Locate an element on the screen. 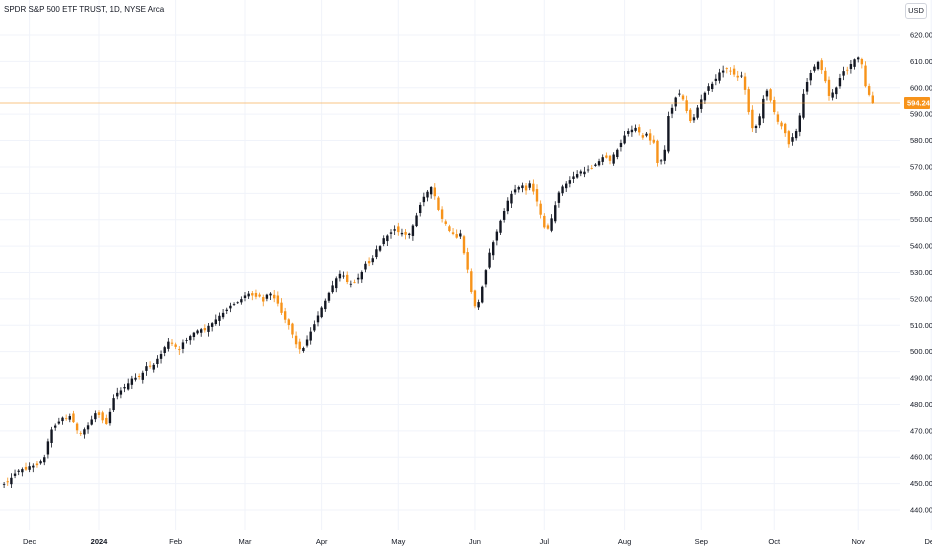 This screenshot has height=550, width=932. x-tick-label: Nov is located at coordinates (859, 541).